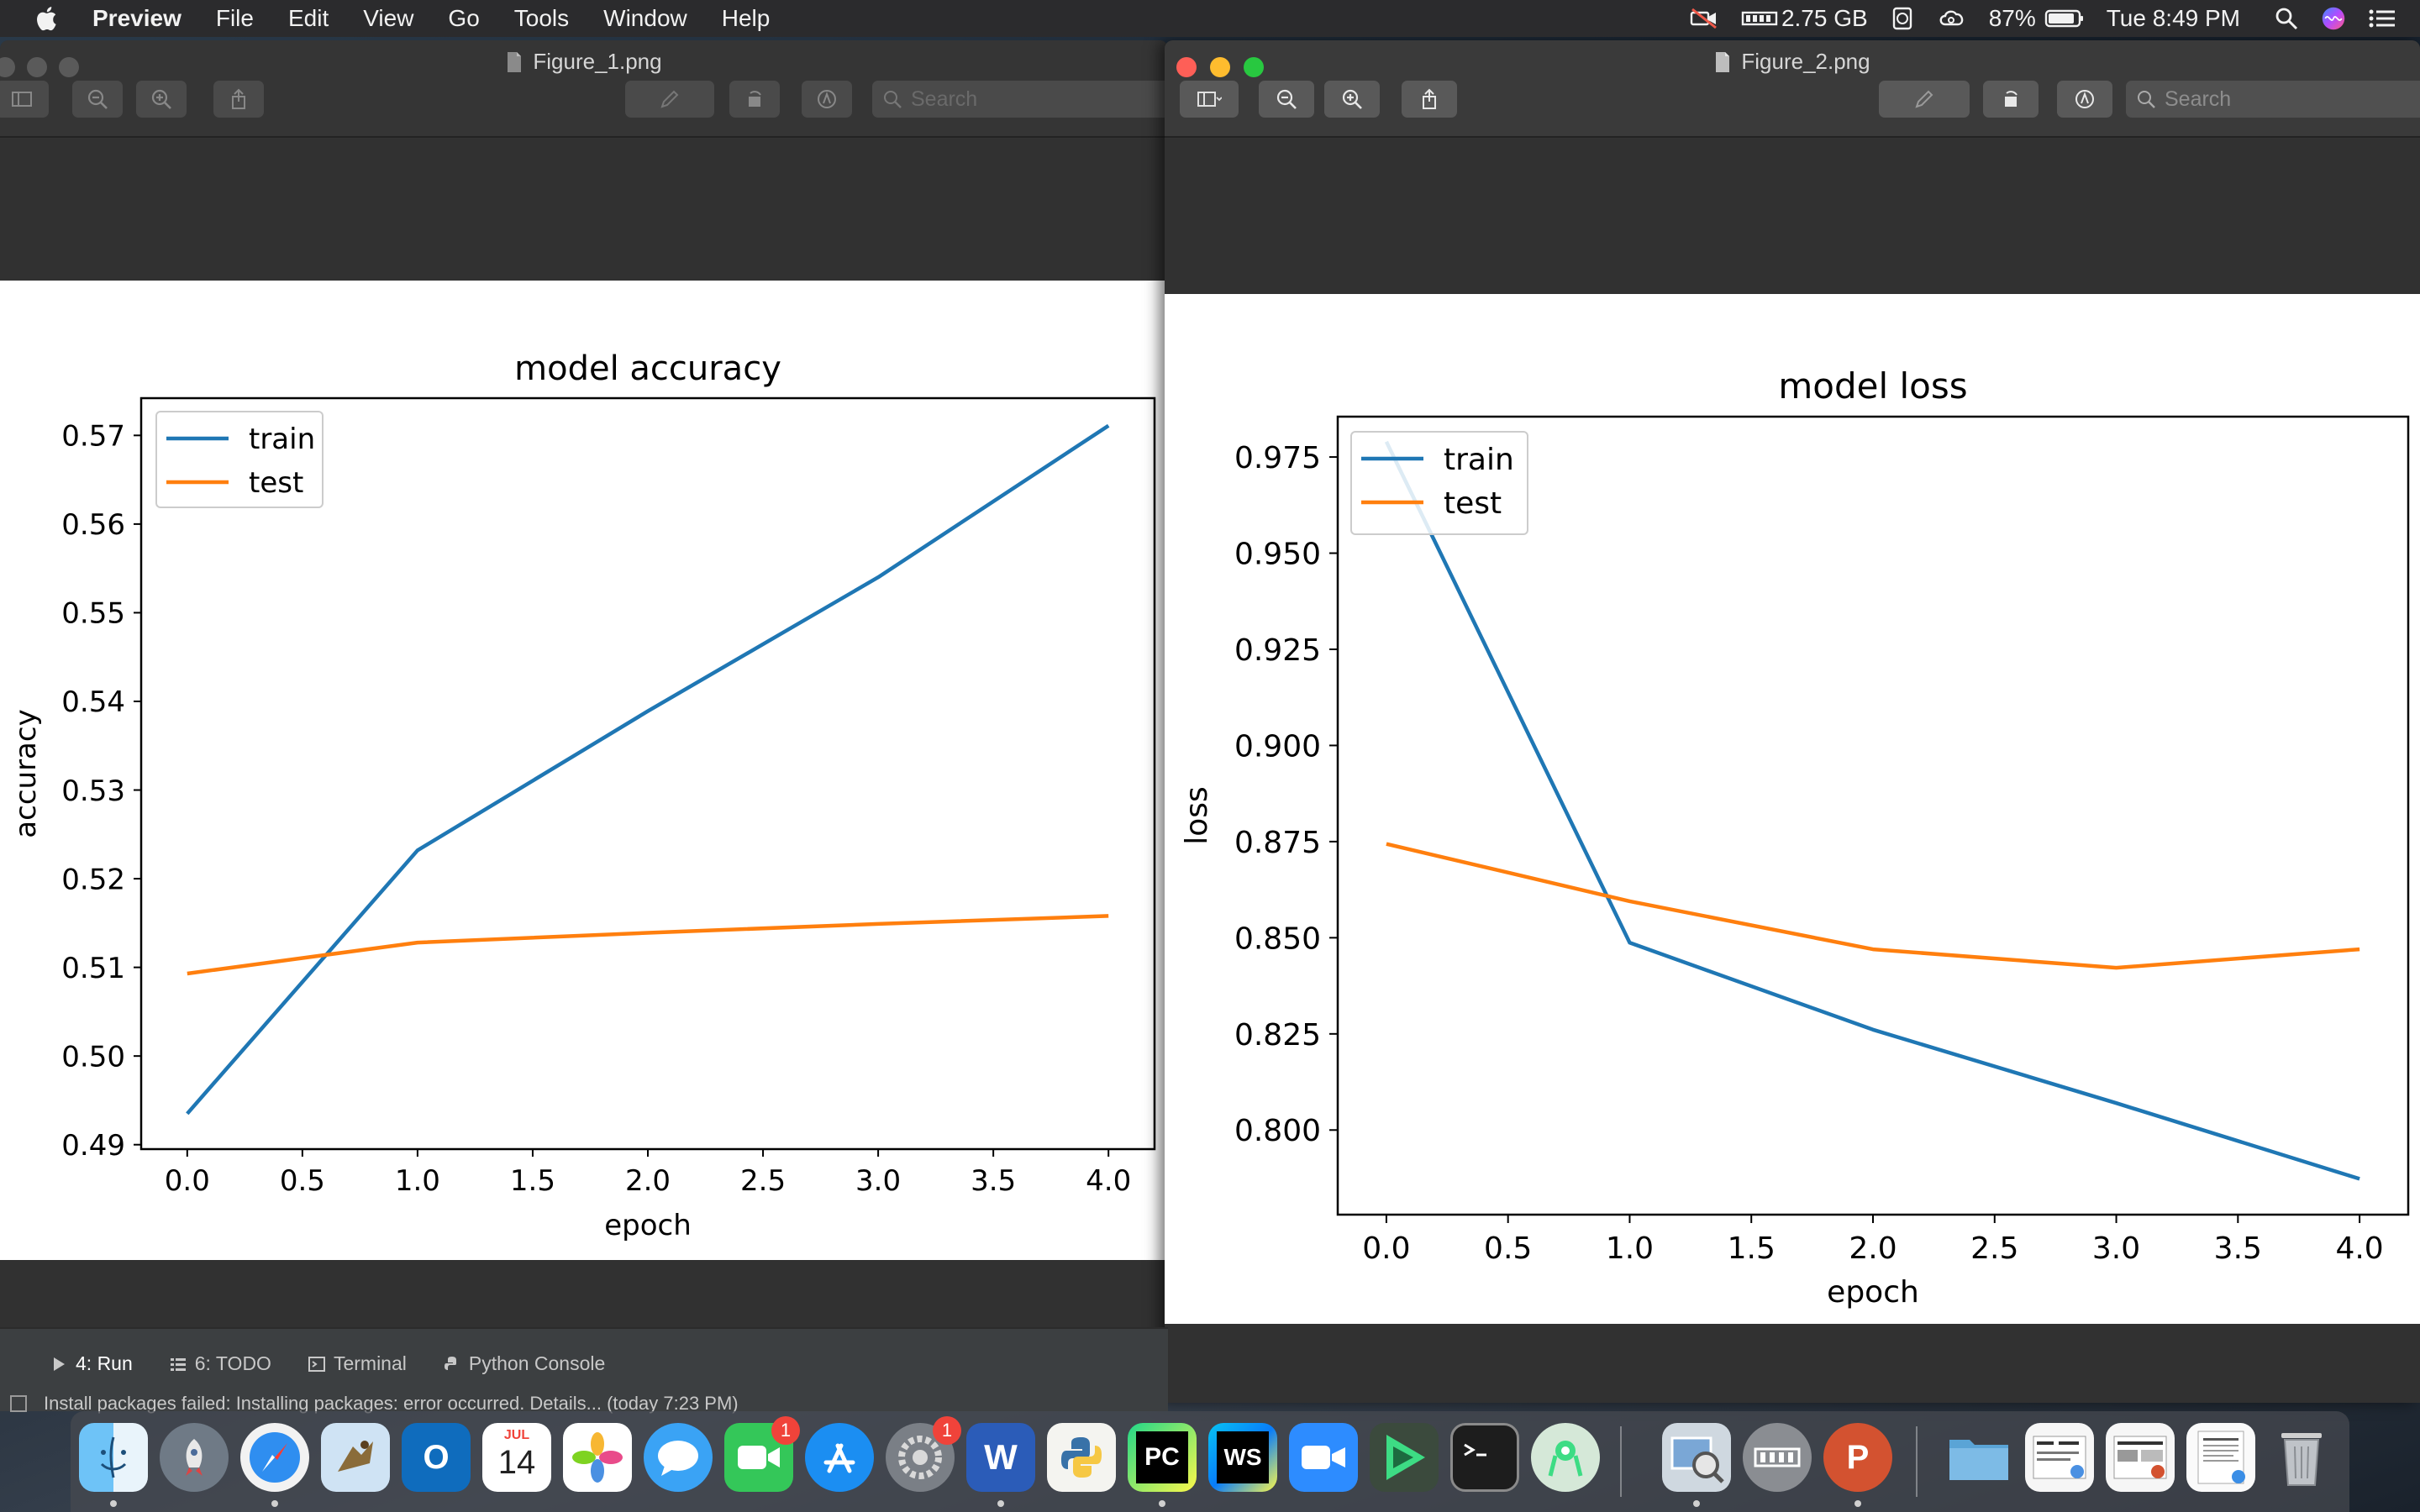 The height and width of the screenshot is (1512, 2420). What do you see at coordinates (1952, 18) in the screenshot?
I see `creative-cloud-icon` at bounding box center [1952, 18].